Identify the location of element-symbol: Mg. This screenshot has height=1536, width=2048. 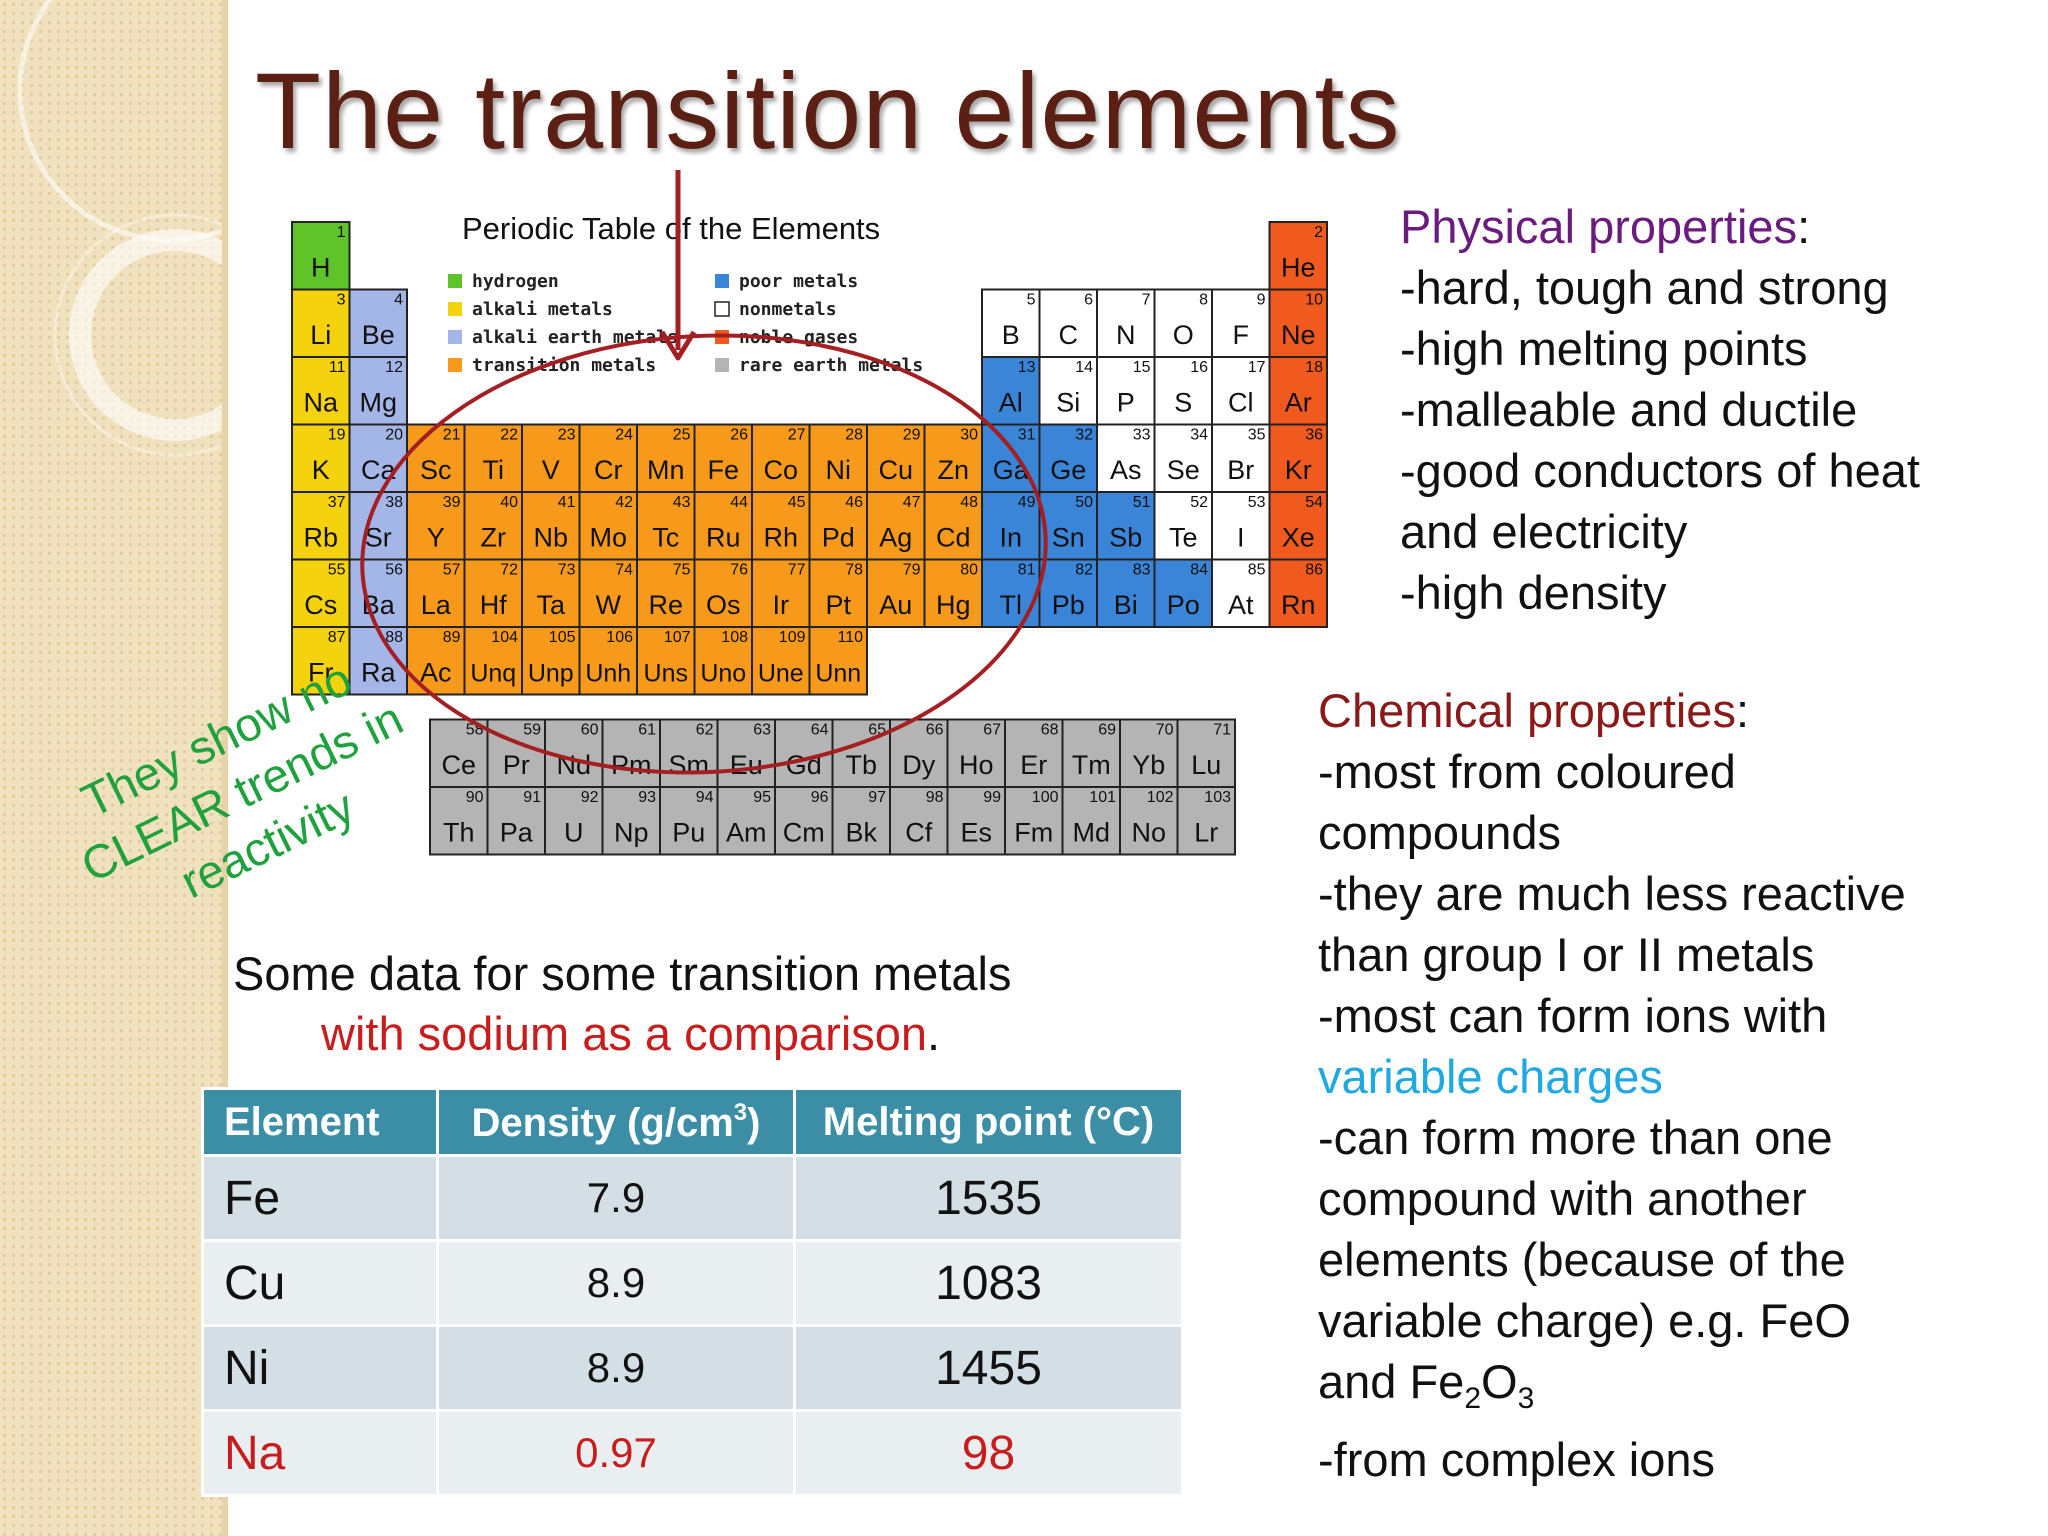
(378, 403).